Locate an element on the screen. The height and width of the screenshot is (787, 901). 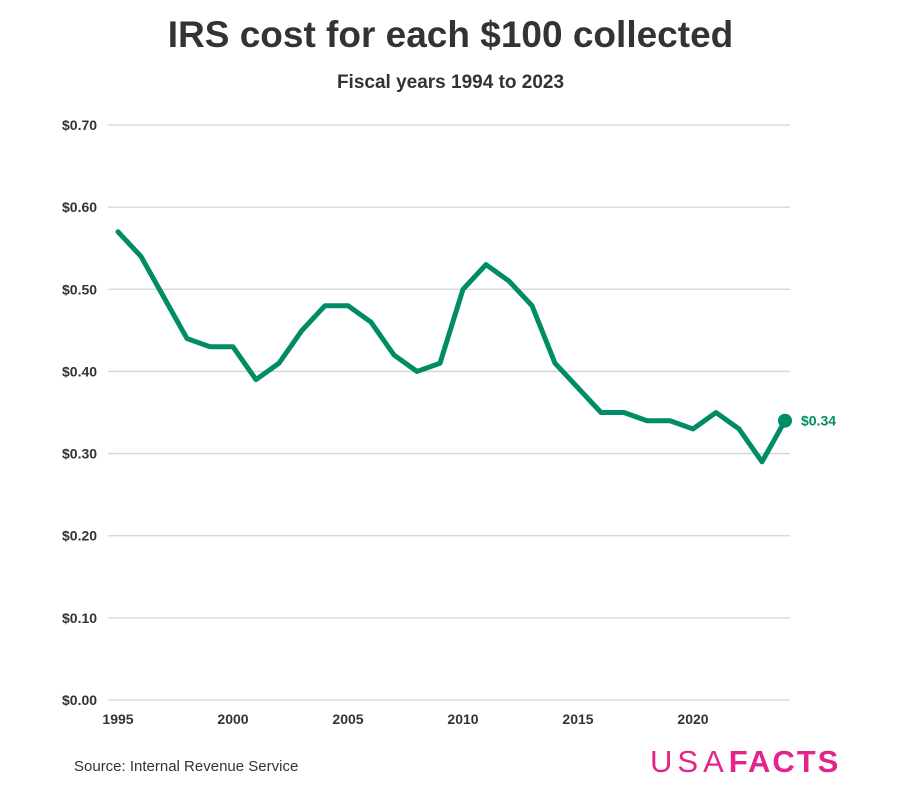
x-tick-label: 2000 is located at coordinates (232, 719).